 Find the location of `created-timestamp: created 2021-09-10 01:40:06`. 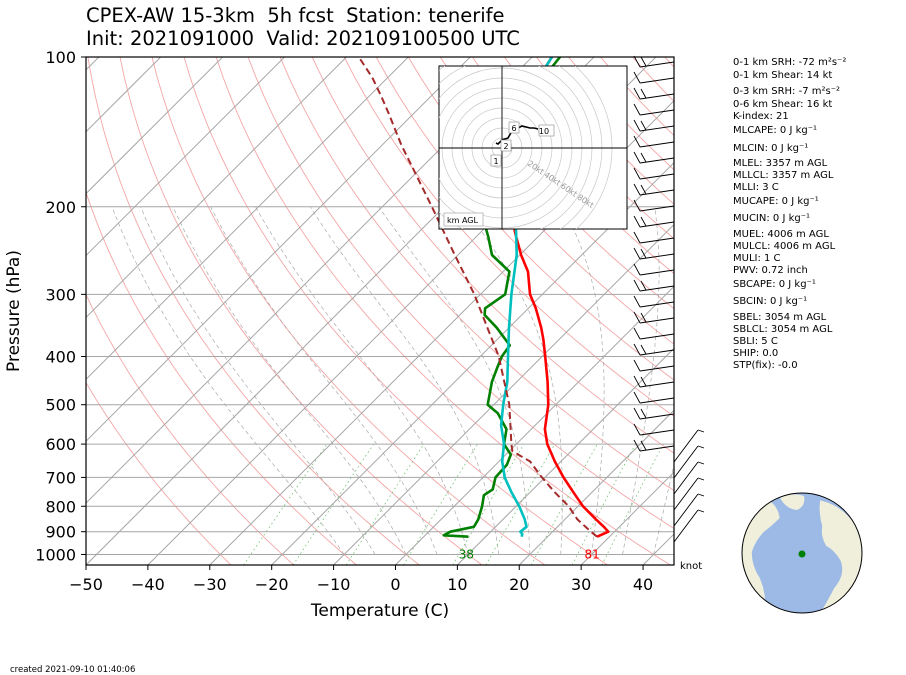

created-timestamp: created 2021-09-10 01:40:06 is located at coordinates (73, 670).